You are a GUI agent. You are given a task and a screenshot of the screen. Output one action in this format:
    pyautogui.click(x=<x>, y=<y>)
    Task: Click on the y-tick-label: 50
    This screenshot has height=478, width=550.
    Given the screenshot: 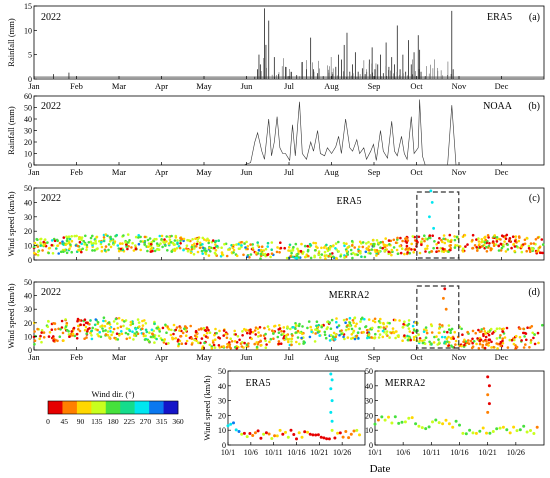 What is the action you would take?
    pyautogui.click(x=28, y=282)
    